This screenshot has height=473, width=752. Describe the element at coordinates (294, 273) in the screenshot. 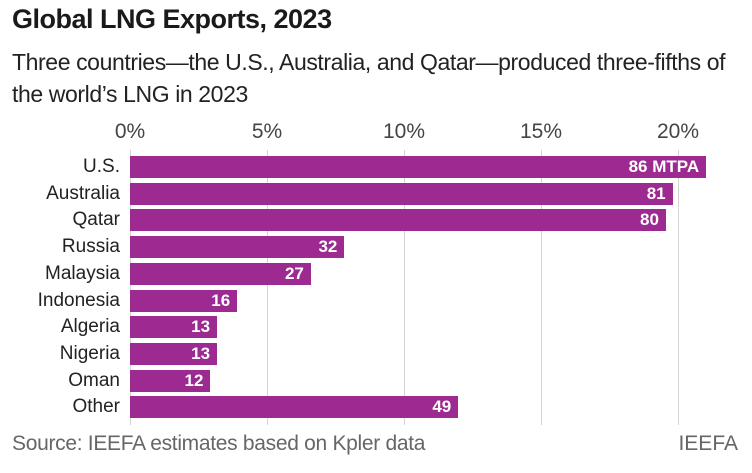

I see `data-label: 27` at that location.